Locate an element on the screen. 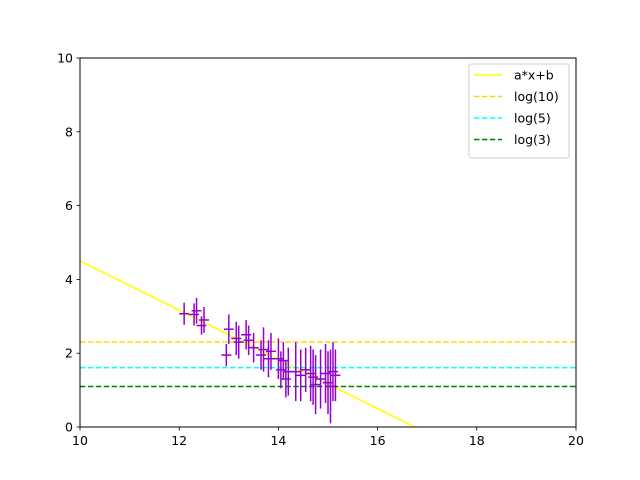 This screenshot has width=640, height=480. y-tick-label: 6 is located at coordinates (69, 205).